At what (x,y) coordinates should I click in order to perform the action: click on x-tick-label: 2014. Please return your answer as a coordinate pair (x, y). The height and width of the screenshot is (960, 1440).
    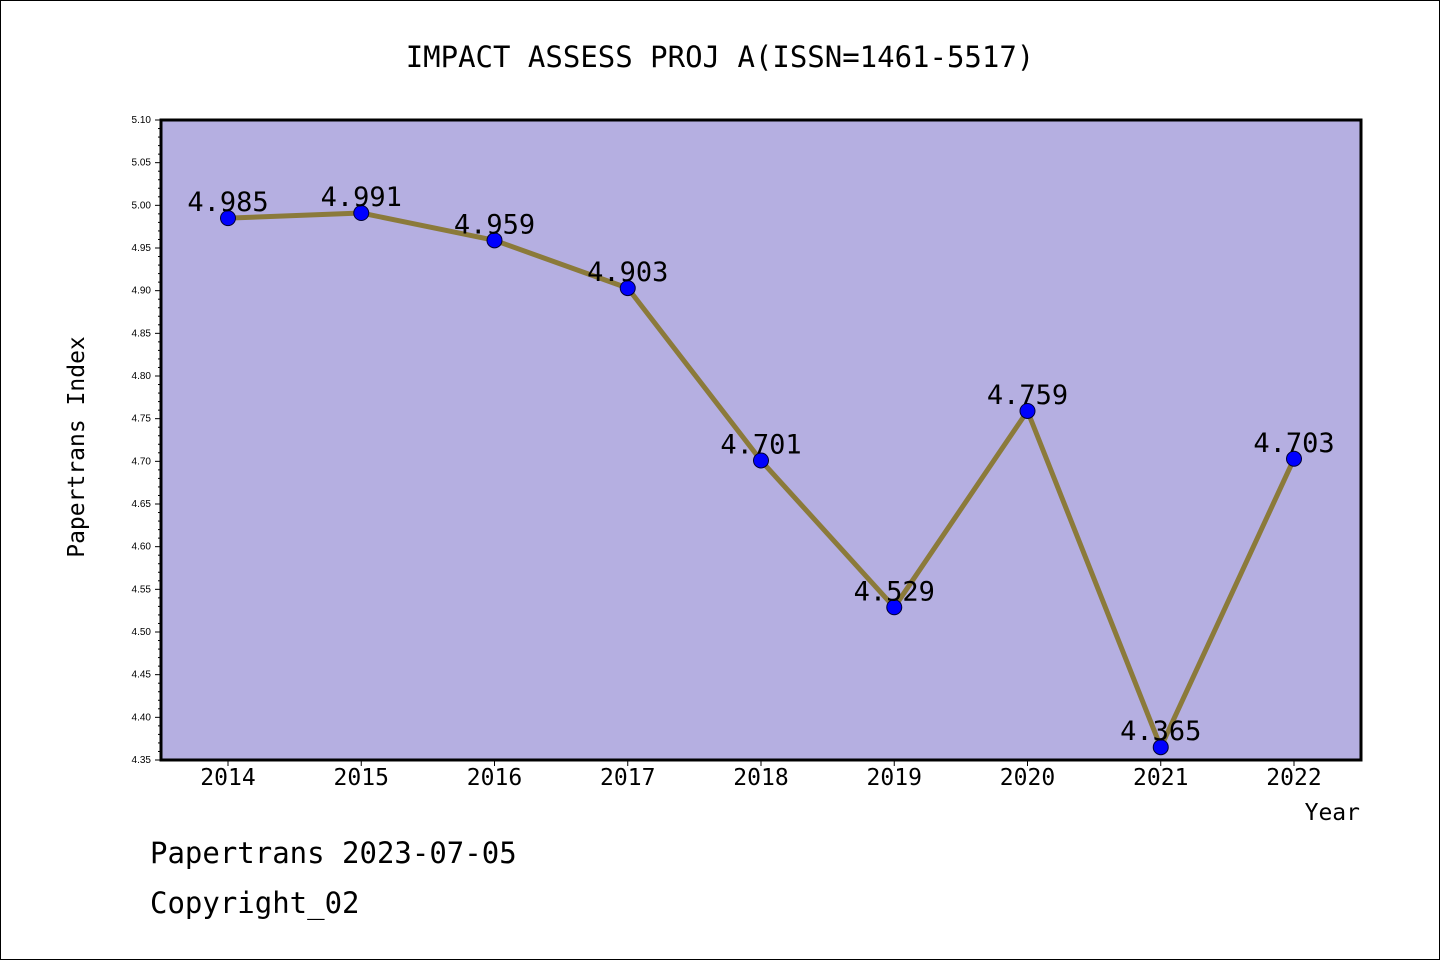
    Looking at the image, I should click on (227, 778).